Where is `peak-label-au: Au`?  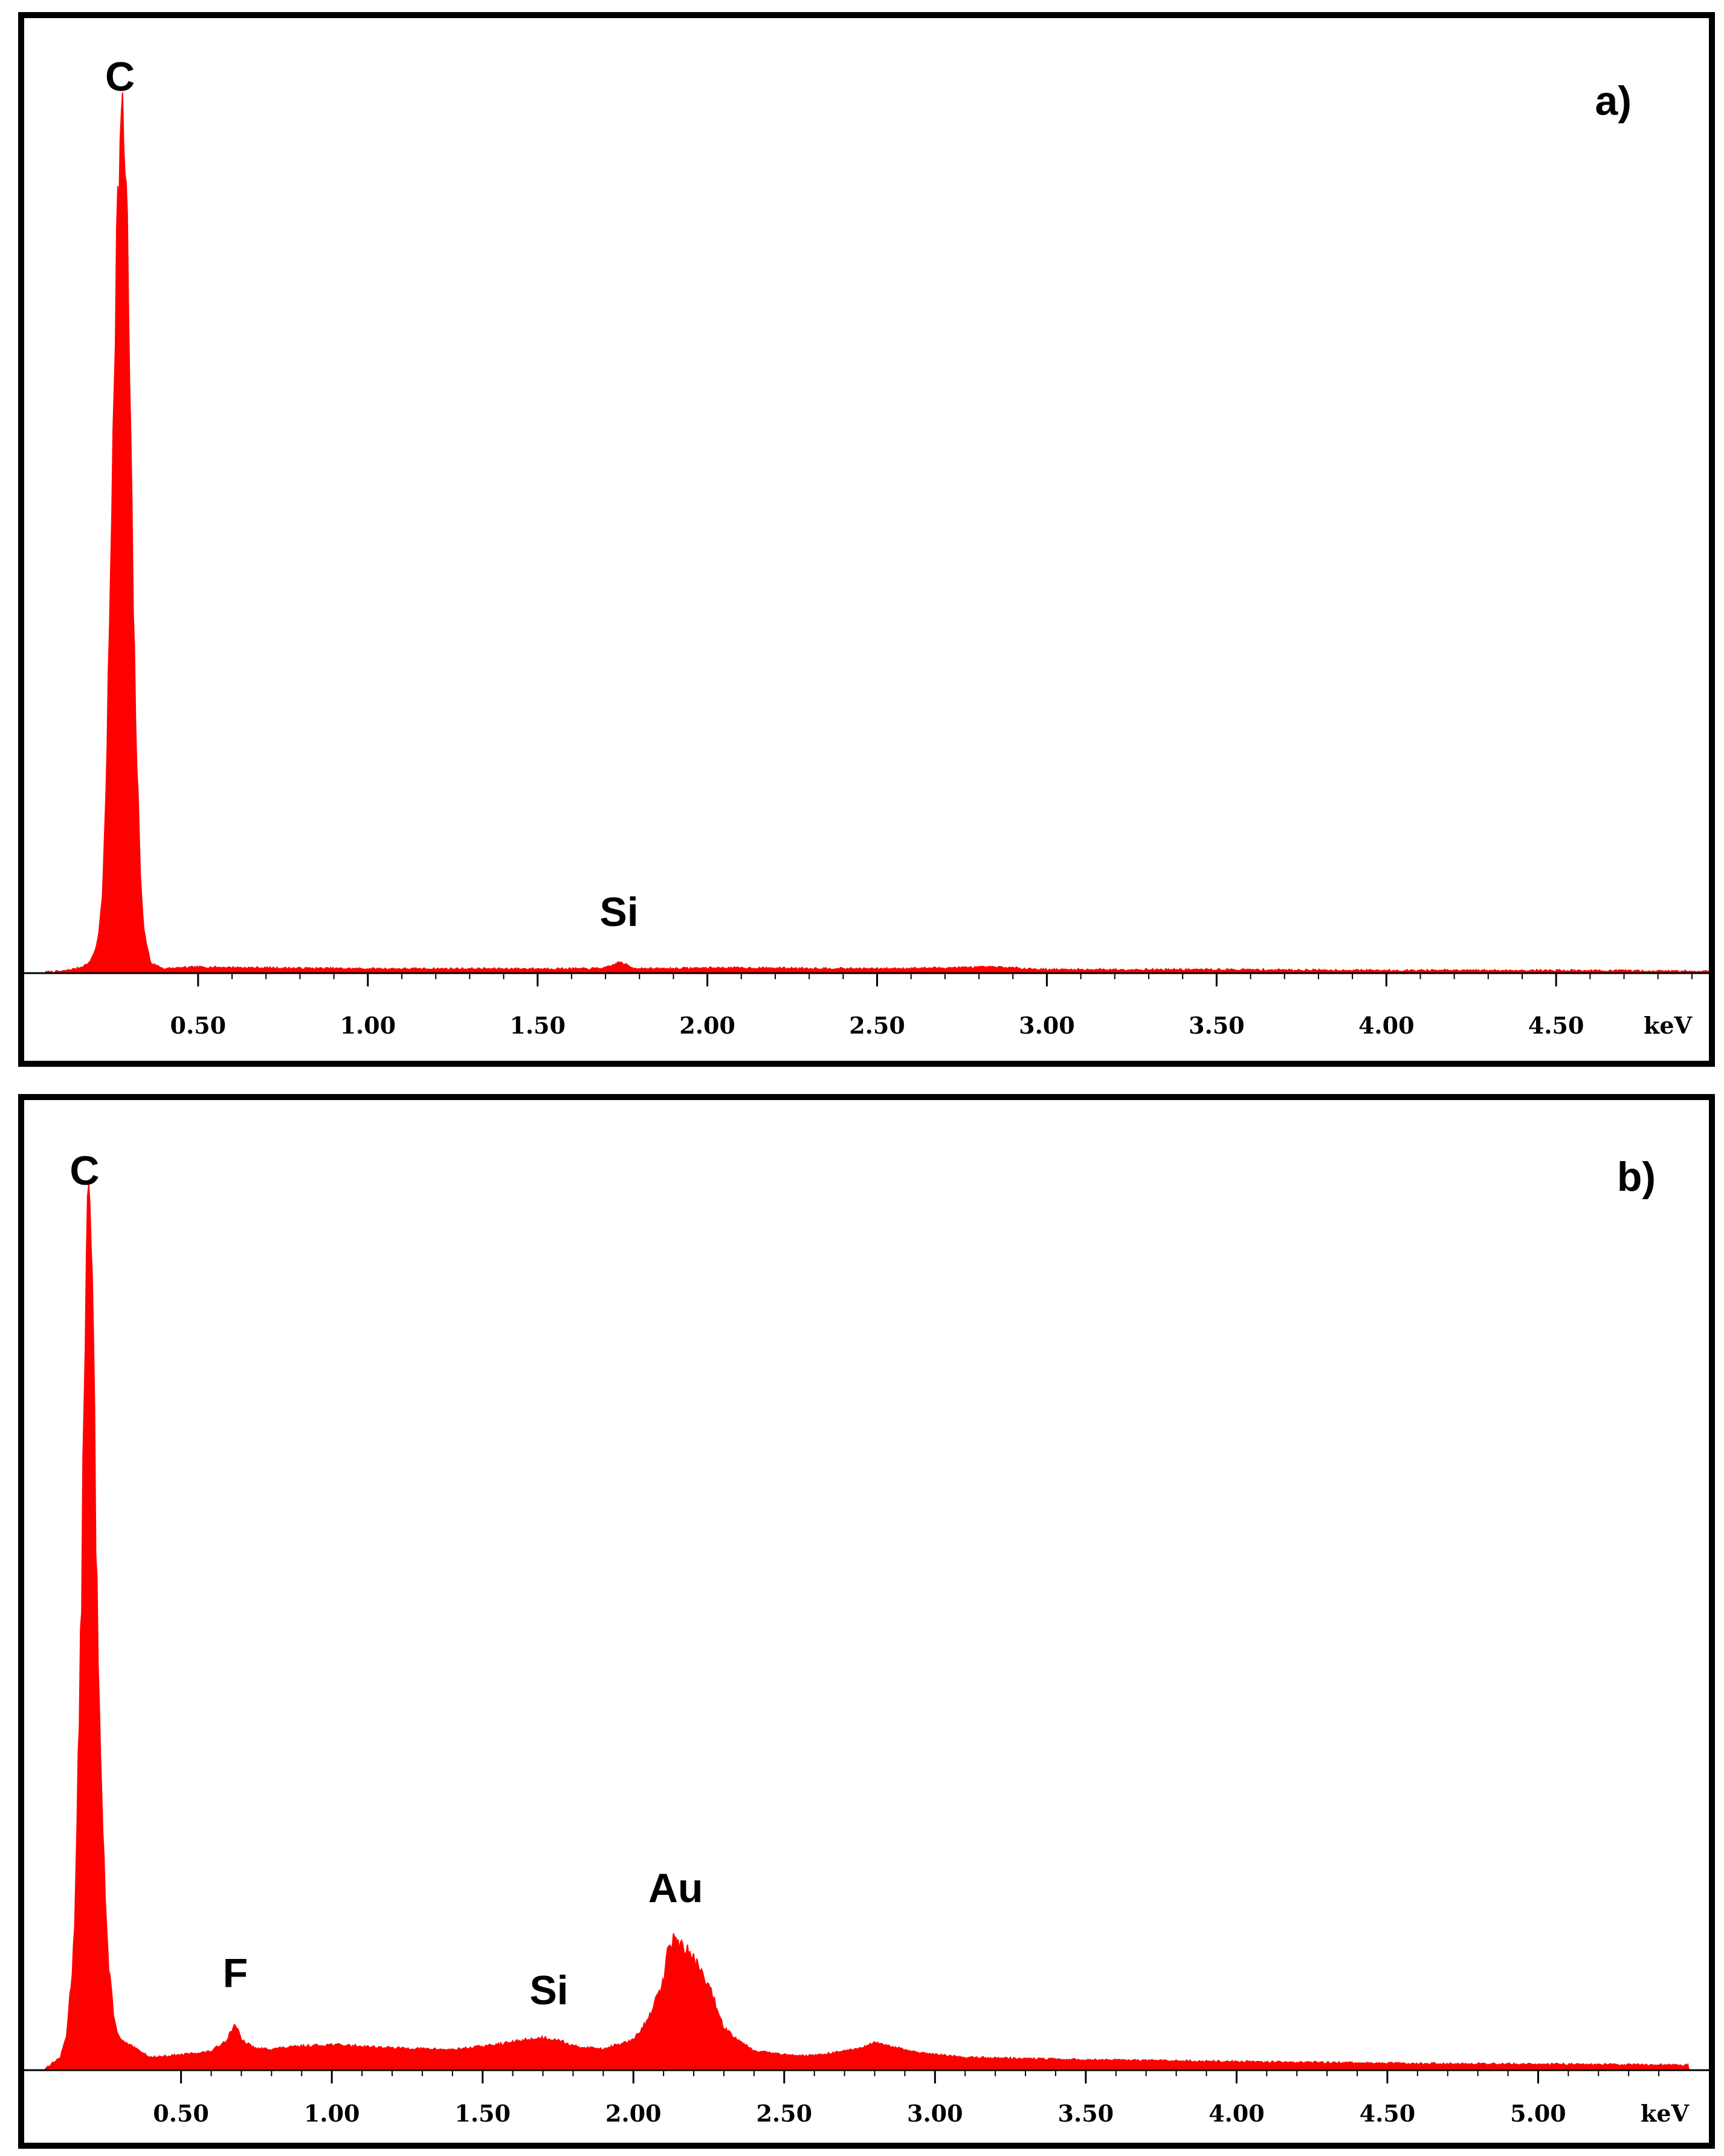
peak-label-au: Au is located at coordinates (675, 1888).